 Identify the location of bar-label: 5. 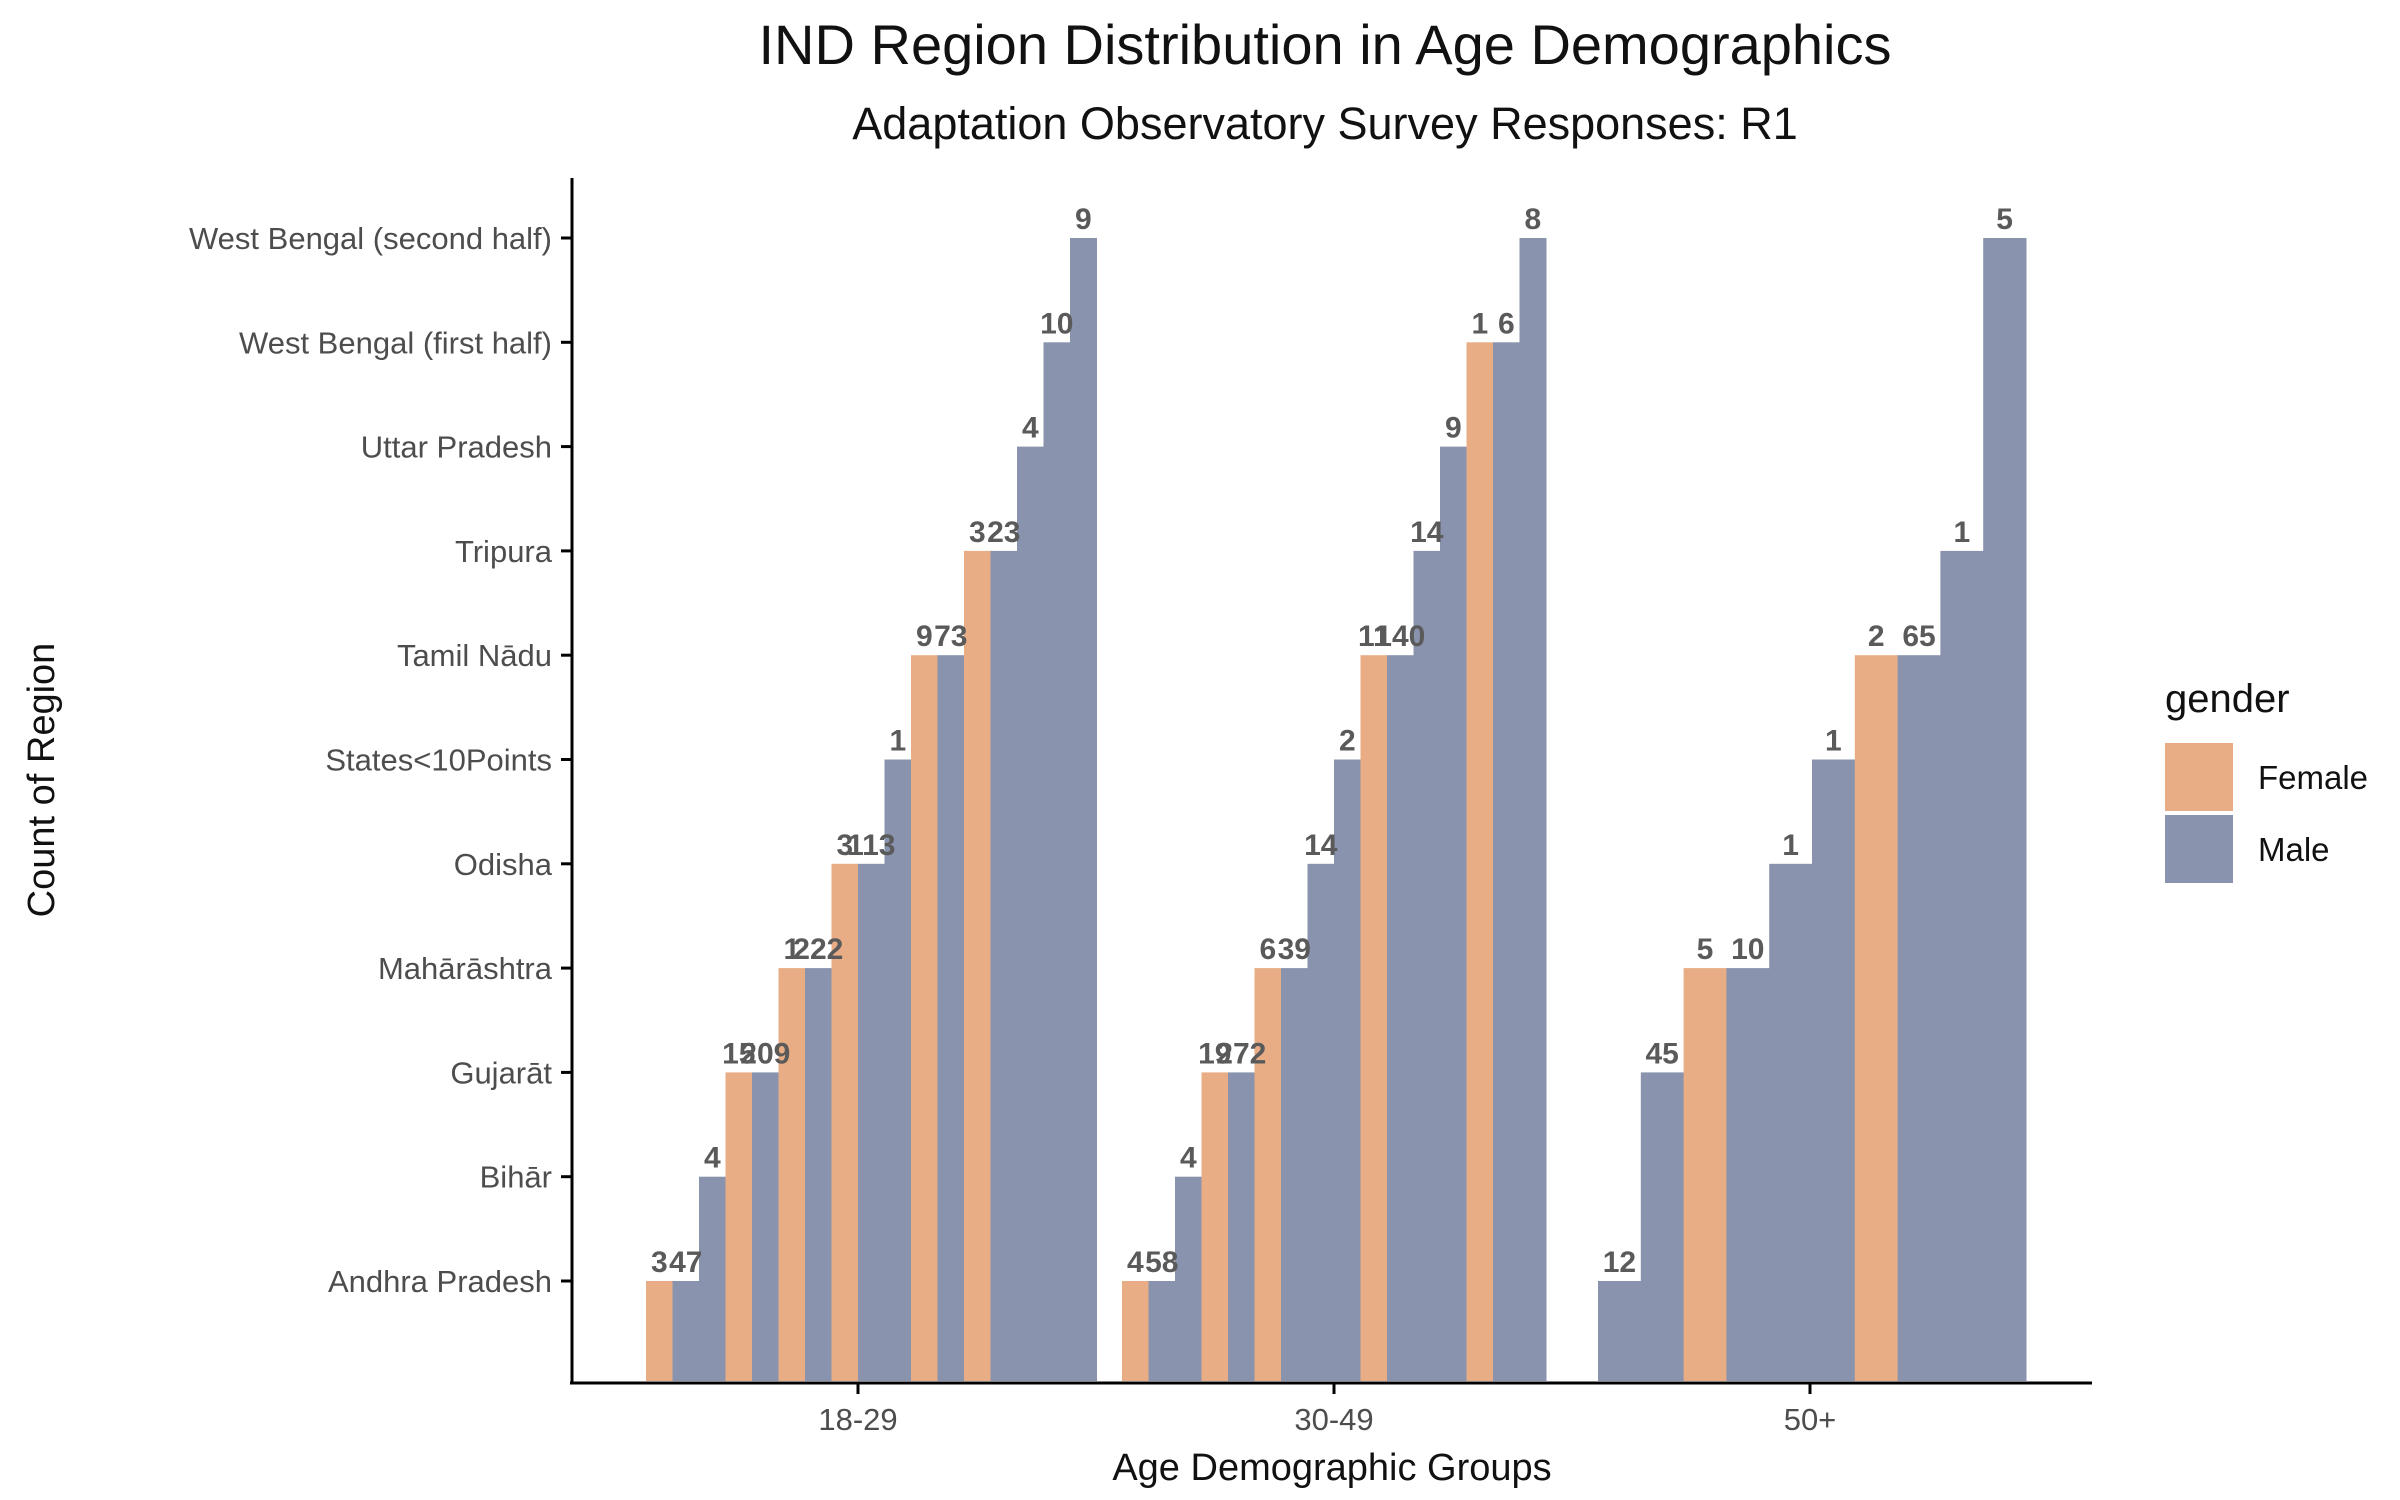
(1705, 949).